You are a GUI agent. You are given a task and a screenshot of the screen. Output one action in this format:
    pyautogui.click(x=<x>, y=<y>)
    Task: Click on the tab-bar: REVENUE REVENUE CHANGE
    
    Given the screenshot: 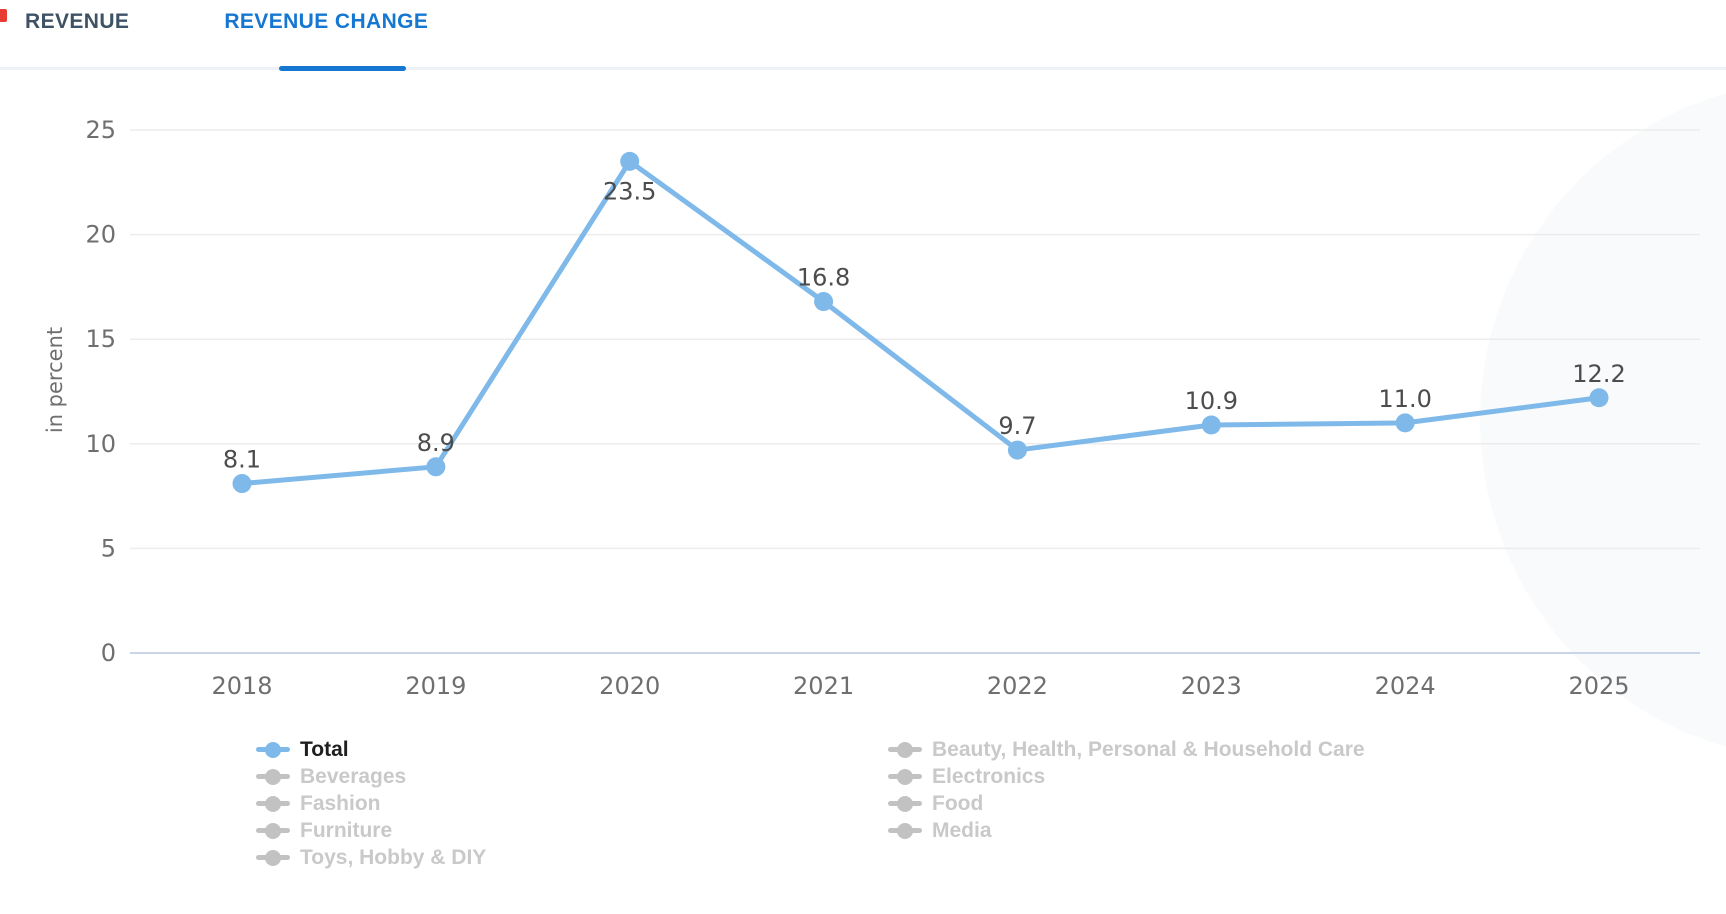 What is the action you would take?
    pyautogui.click(x=226, y=22)
    